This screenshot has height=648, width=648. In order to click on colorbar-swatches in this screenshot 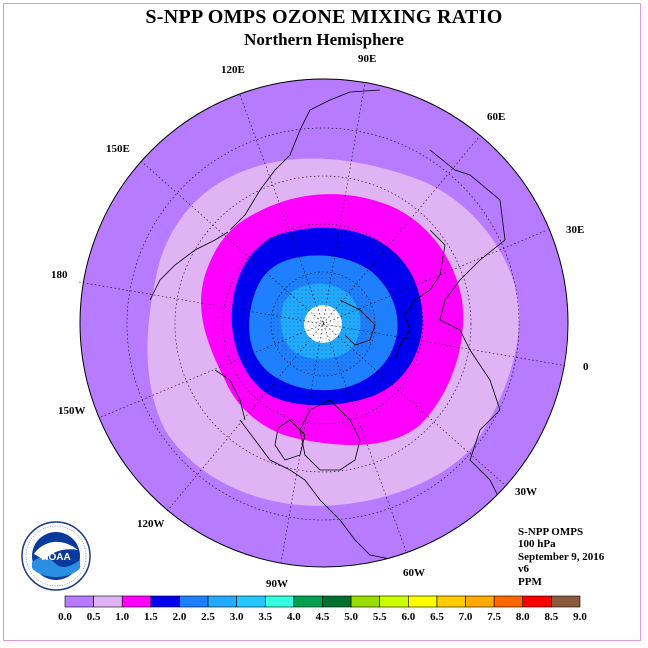, I will do `click(322, 601)`.